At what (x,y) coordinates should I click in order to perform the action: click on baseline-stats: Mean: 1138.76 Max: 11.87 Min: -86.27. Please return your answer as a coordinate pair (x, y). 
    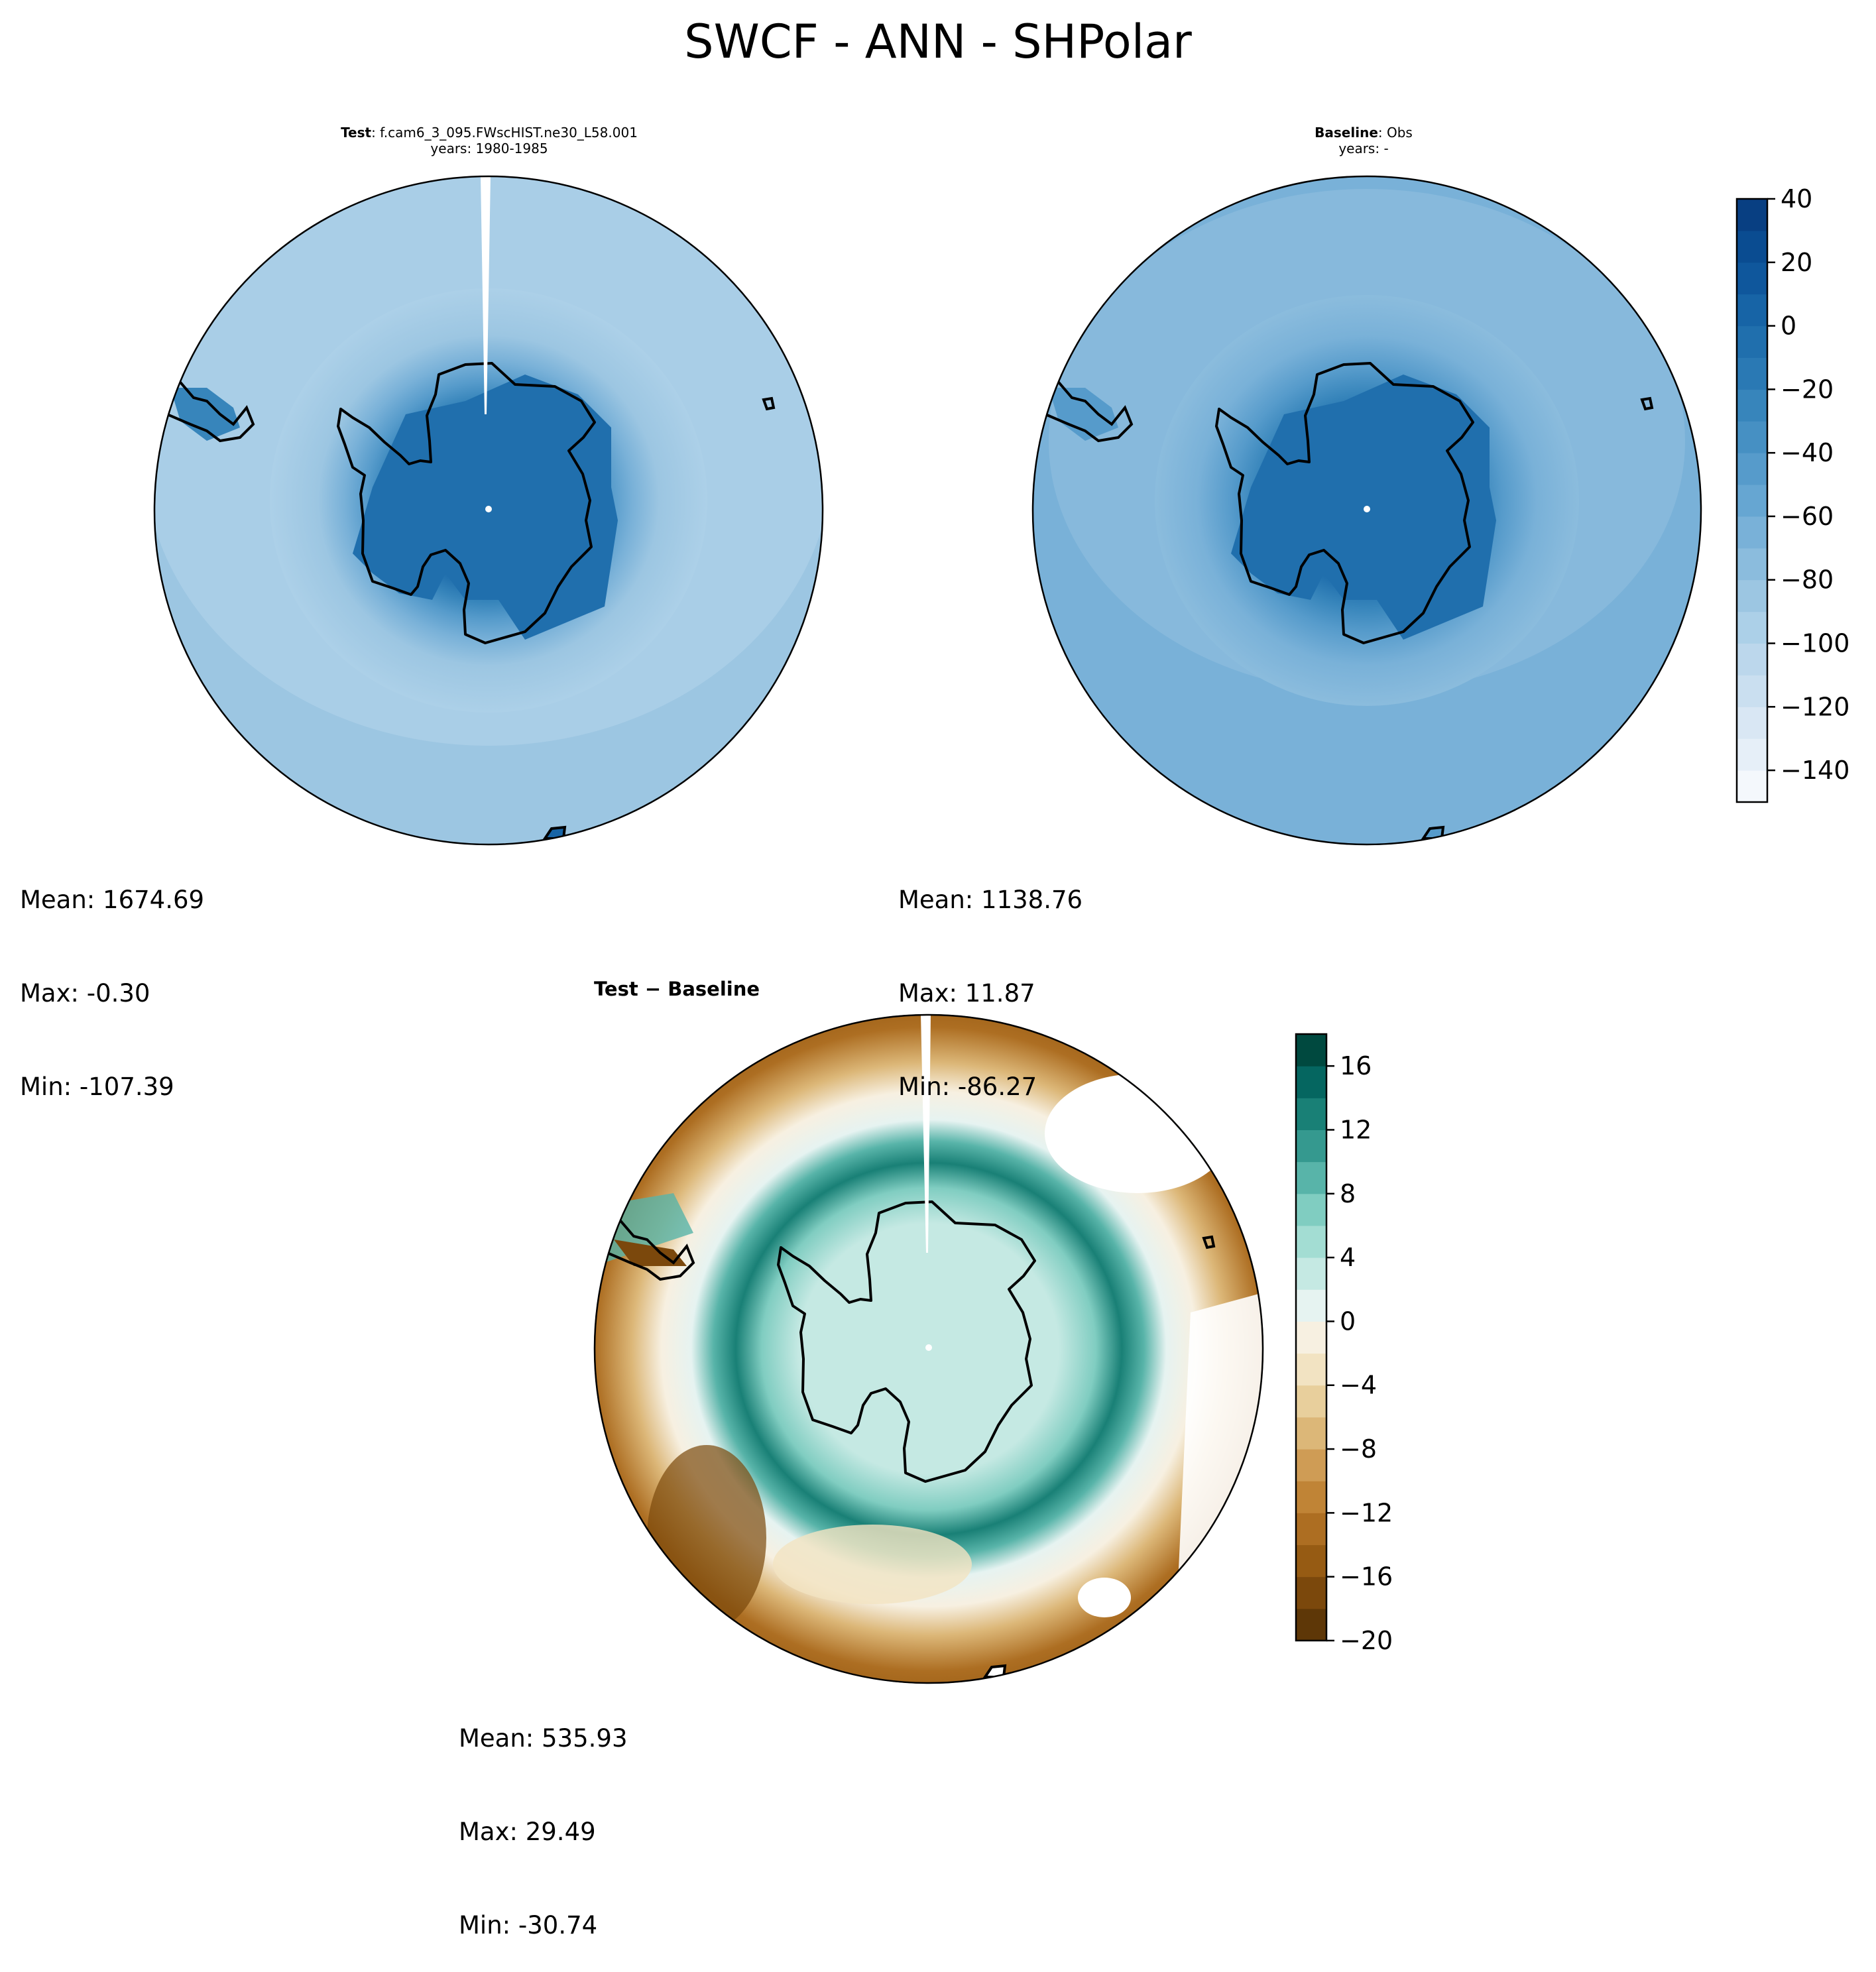
    Looking at the image, I should click on (991, 977).